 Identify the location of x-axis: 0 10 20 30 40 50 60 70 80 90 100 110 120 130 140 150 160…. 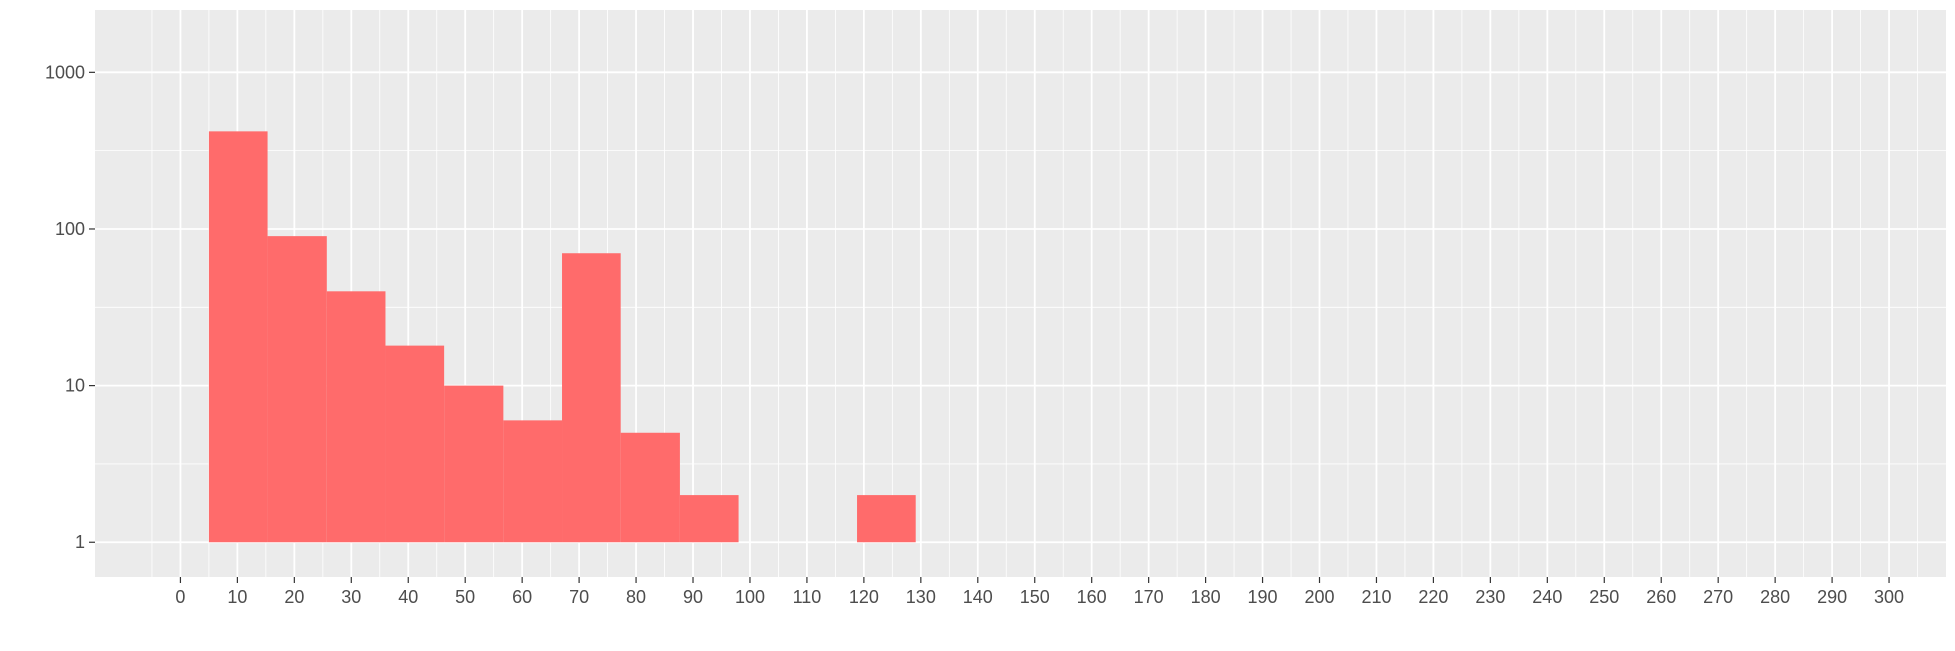
(1039, 592).